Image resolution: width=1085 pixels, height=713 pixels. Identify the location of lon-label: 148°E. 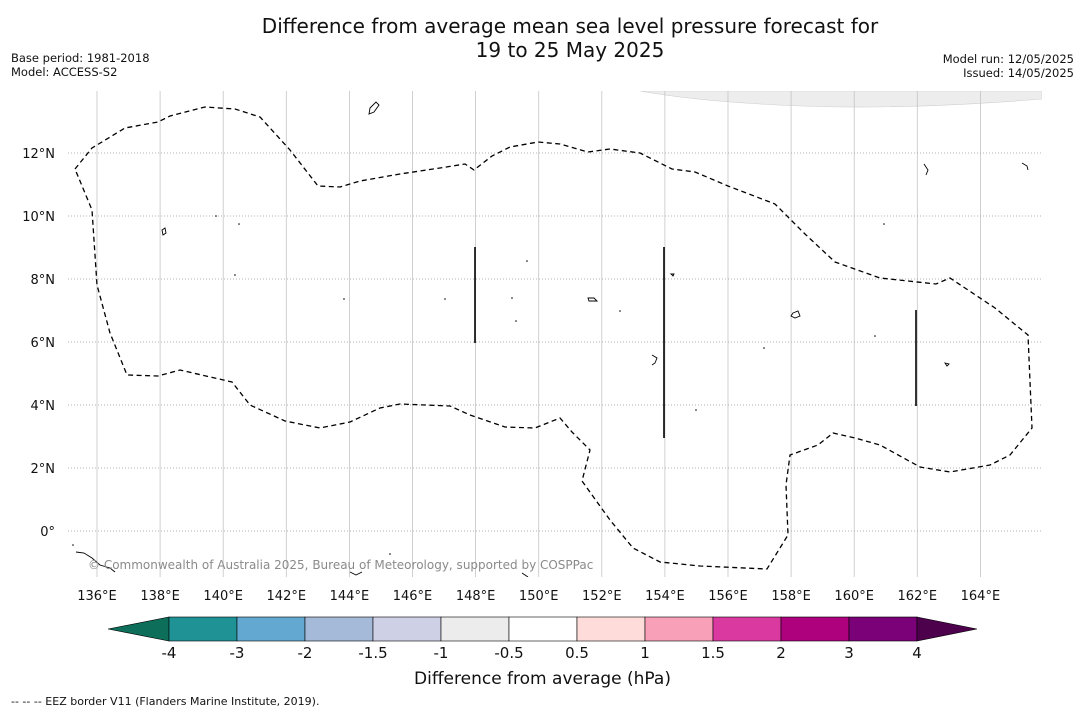
(476, 596).